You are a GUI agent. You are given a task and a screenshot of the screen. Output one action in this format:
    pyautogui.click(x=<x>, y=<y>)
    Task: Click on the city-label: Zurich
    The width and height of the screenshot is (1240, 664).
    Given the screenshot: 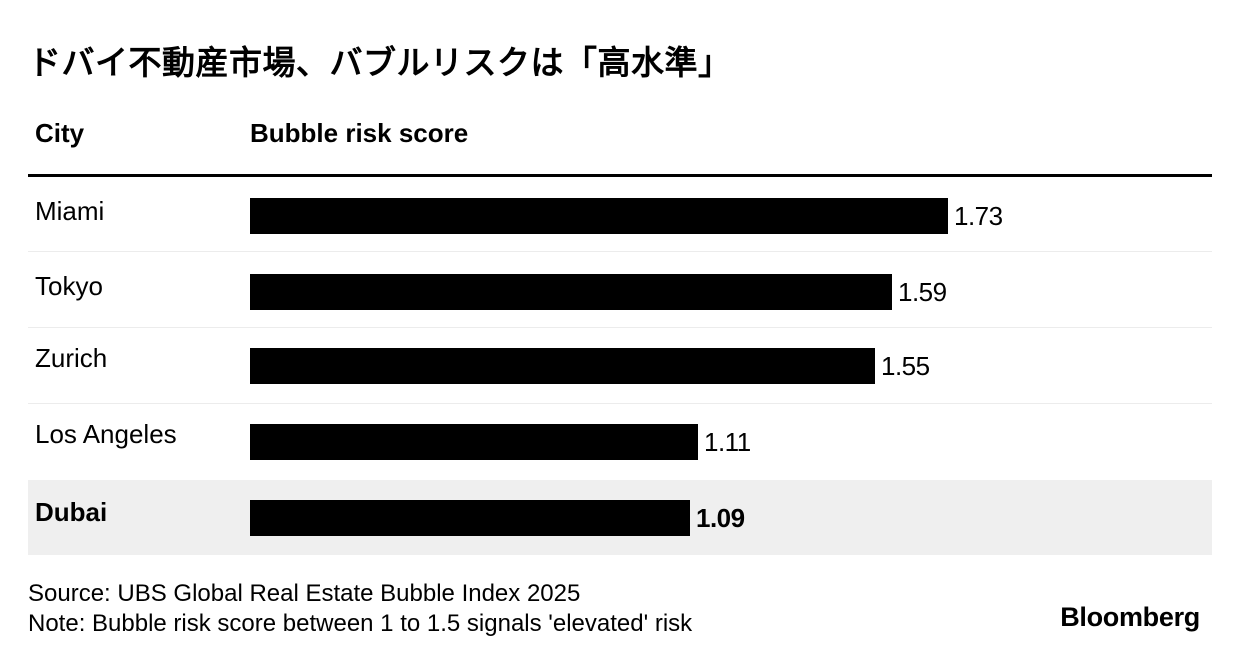 What is the action you would take?
    pyautogui.click(x=71, y=358)
    